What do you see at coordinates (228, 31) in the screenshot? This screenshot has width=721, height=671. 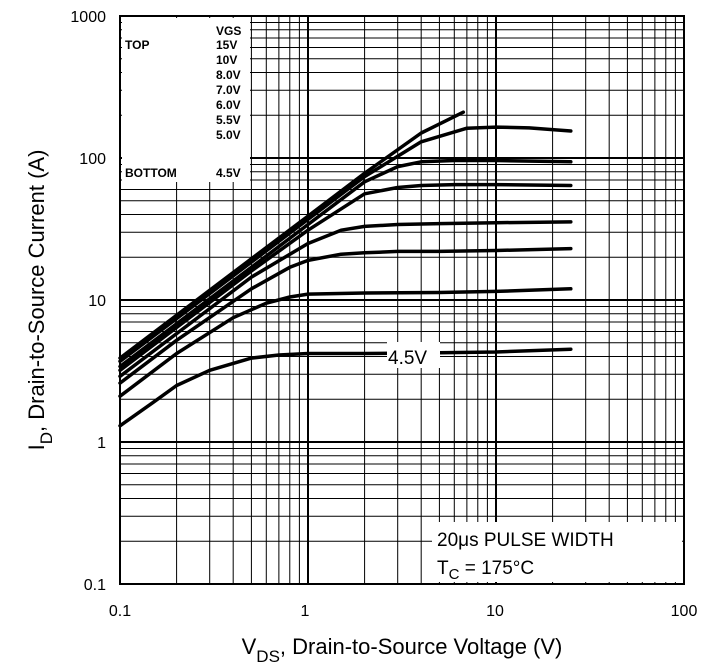 I see `legend-header: VGS` at bounding box center [228, 31].